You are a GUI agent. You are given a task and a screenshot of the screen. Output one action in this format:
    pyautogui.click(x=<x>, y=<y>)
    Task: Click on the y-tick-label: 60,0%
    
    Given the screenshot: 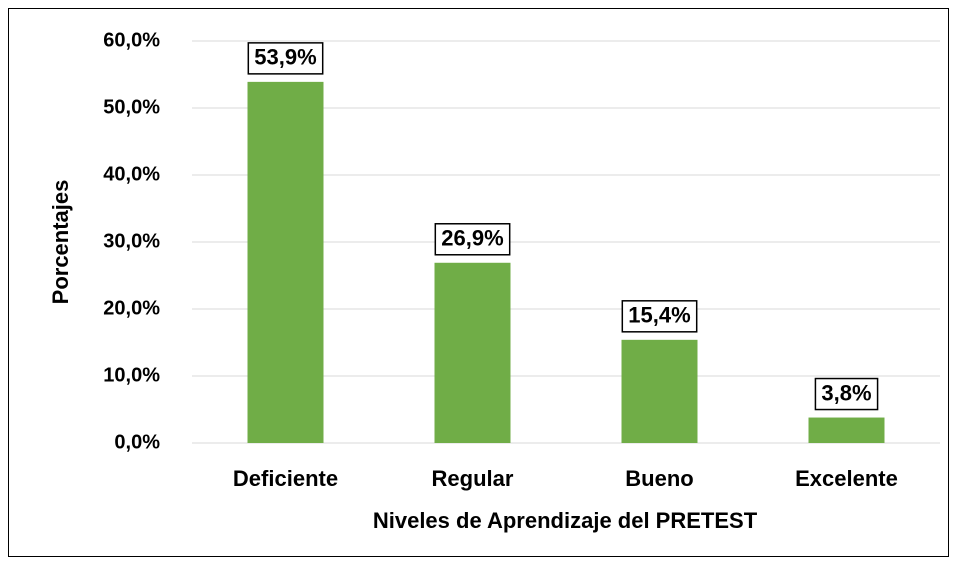 What is the action you would take?
    pyautogui.click(x=131, y=40)
    